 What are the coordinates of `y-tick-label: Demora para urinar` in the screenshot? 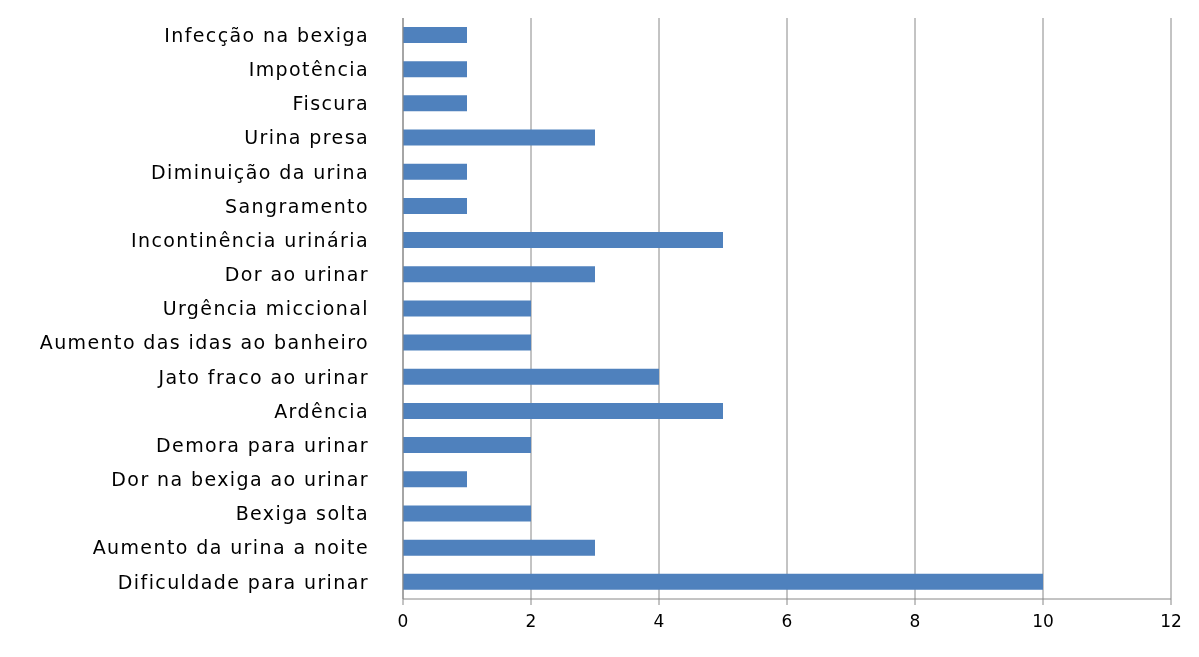 It's located at (262, 444).